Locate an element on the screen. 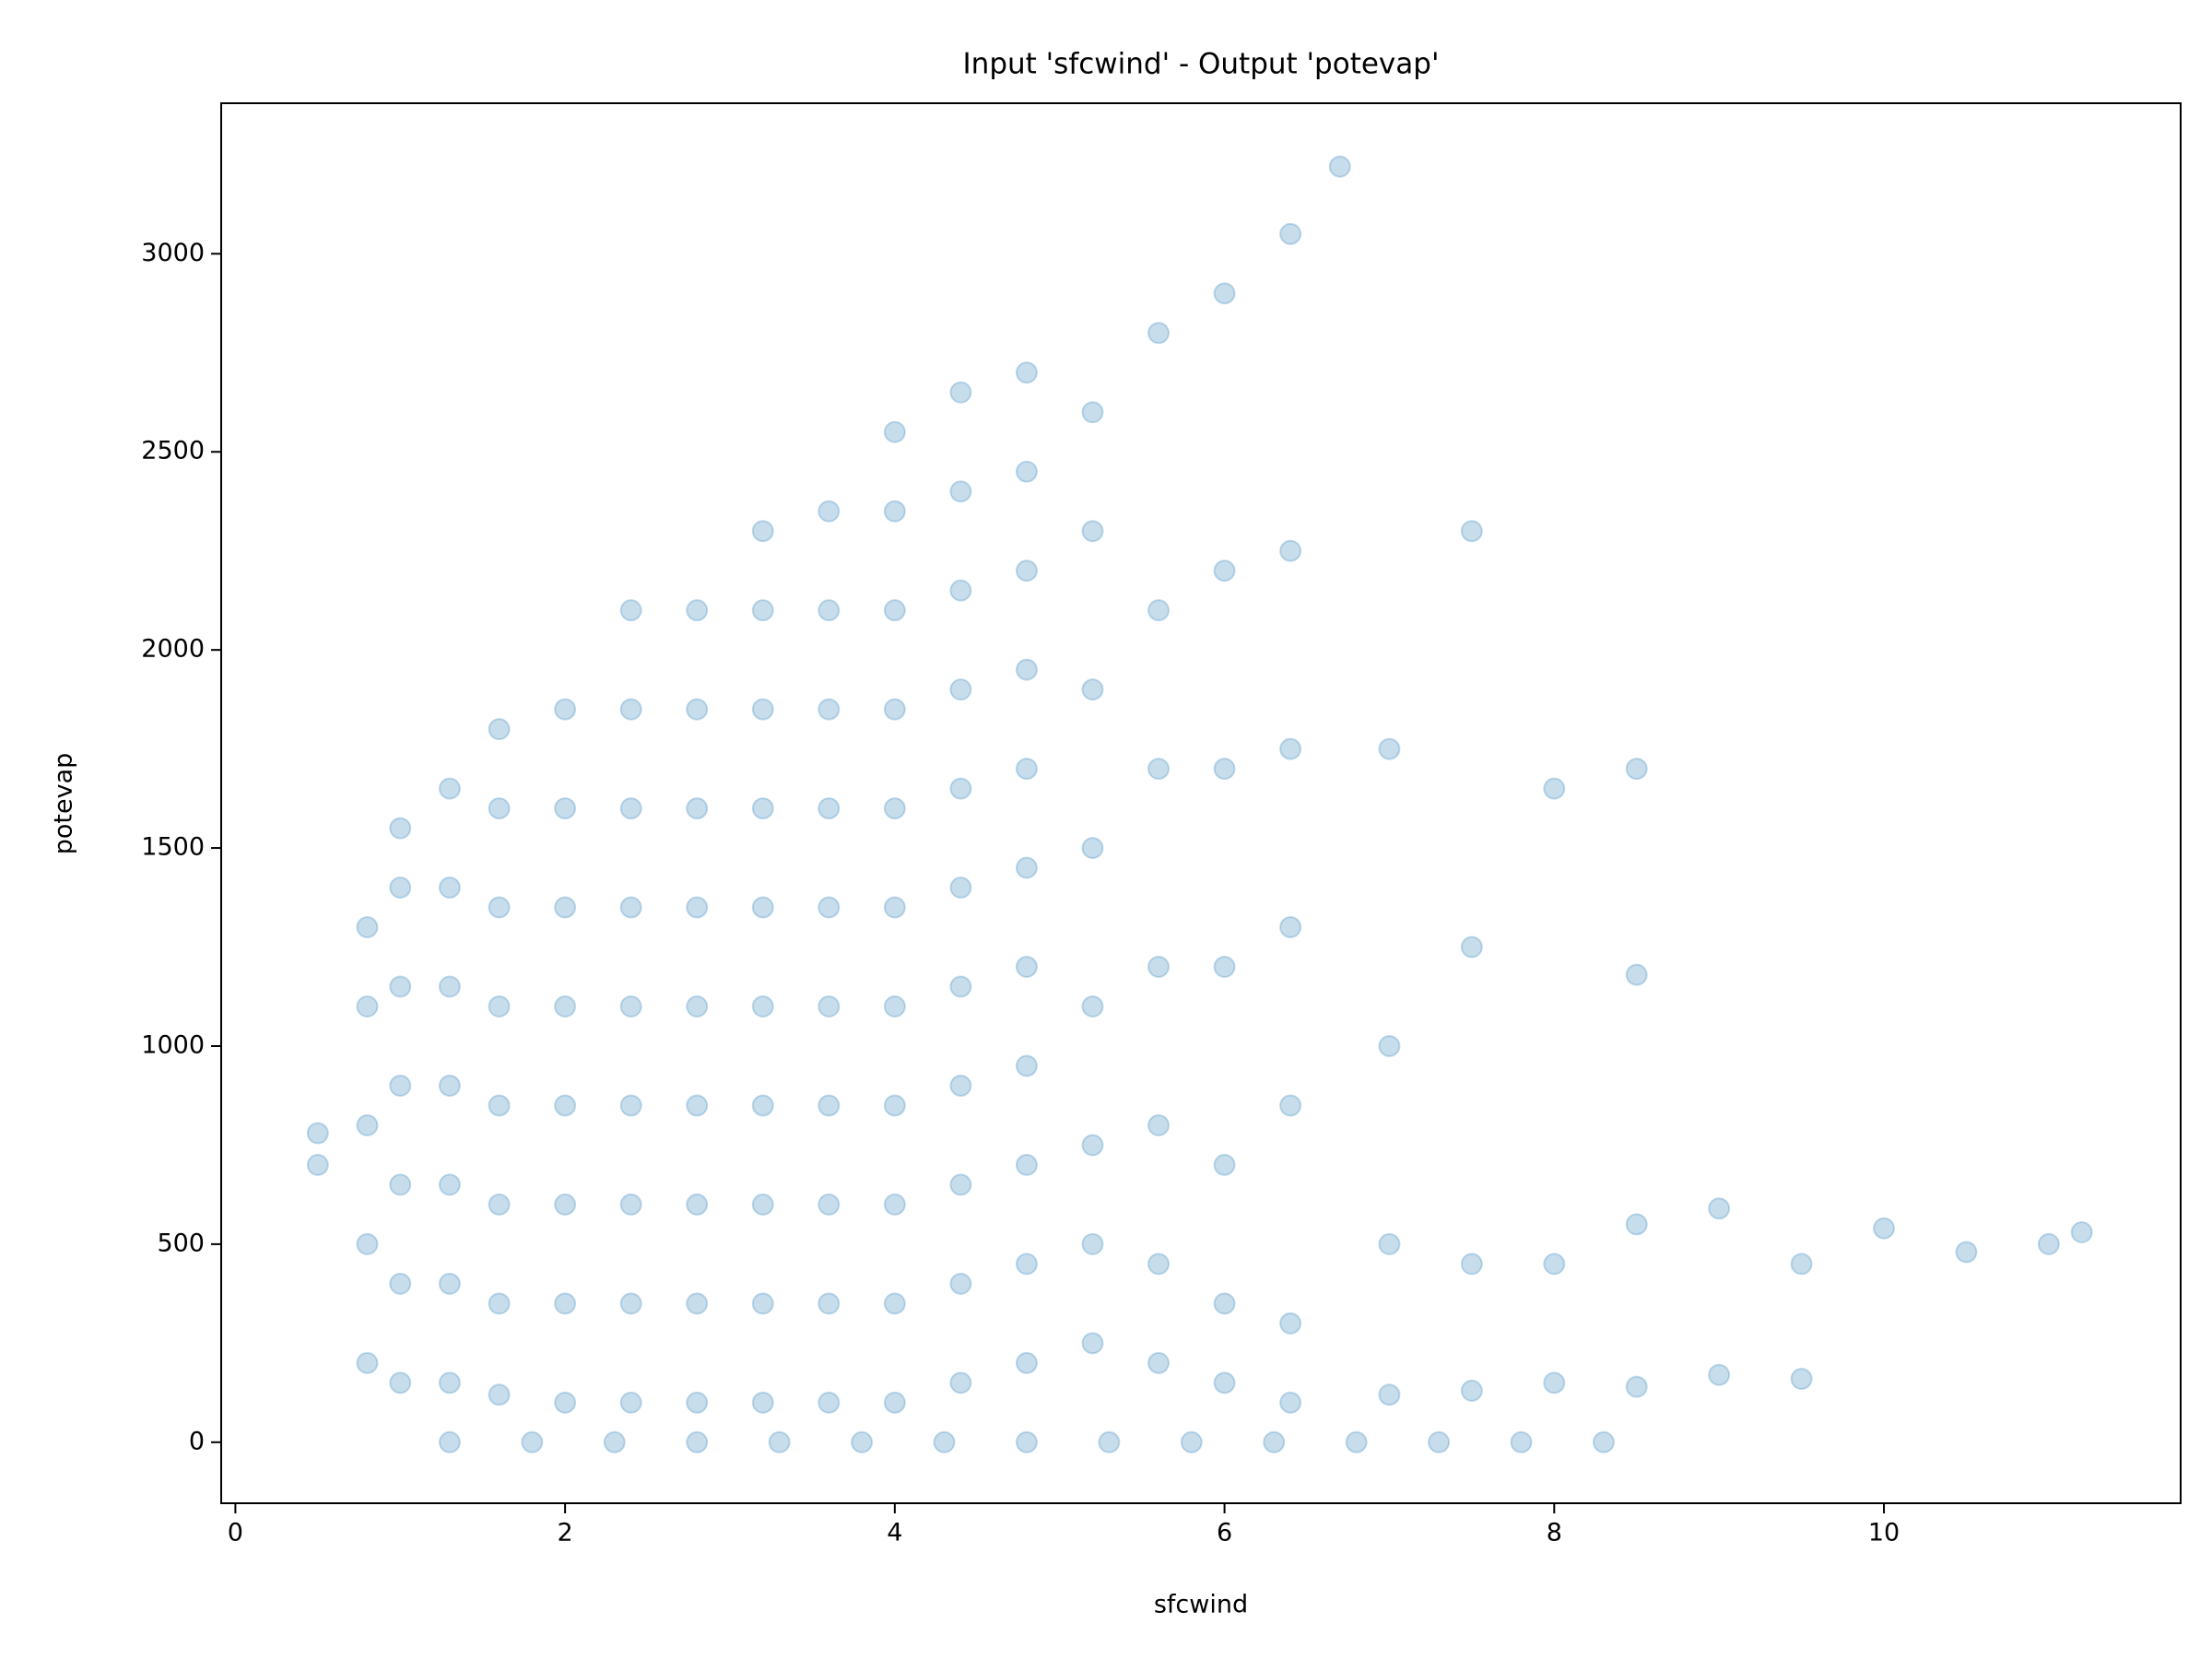 The image size is (2212, 1659). y-tick-label: 2500 is located at coordinates (173, 451).